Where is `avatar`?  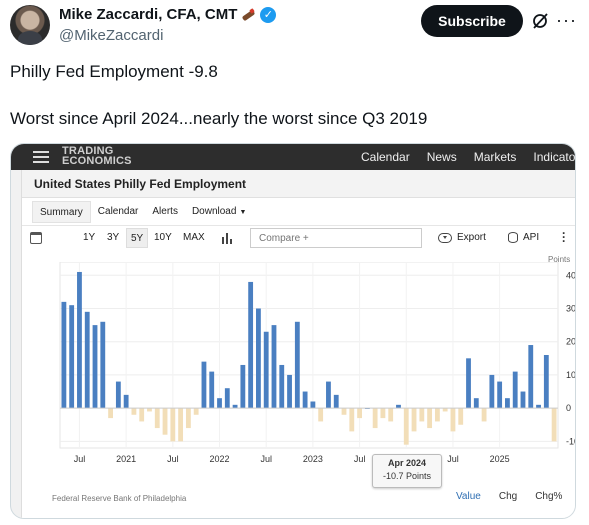
avatar is located at coordinates (30, 25).